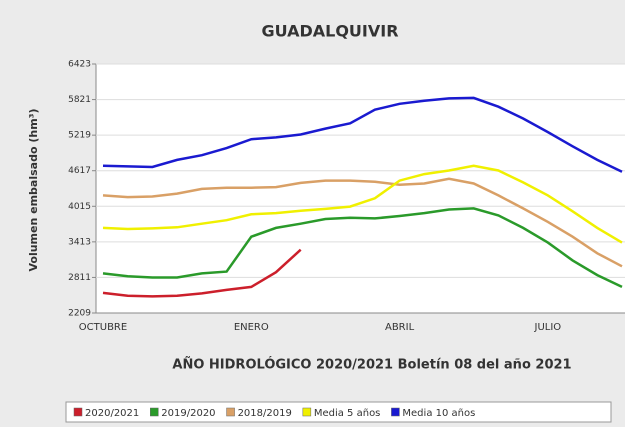  What do you see at coordinates (188, 413) in the screenshot?
I see `legend-label: 2019/2020` at bounding box center [188, 413].